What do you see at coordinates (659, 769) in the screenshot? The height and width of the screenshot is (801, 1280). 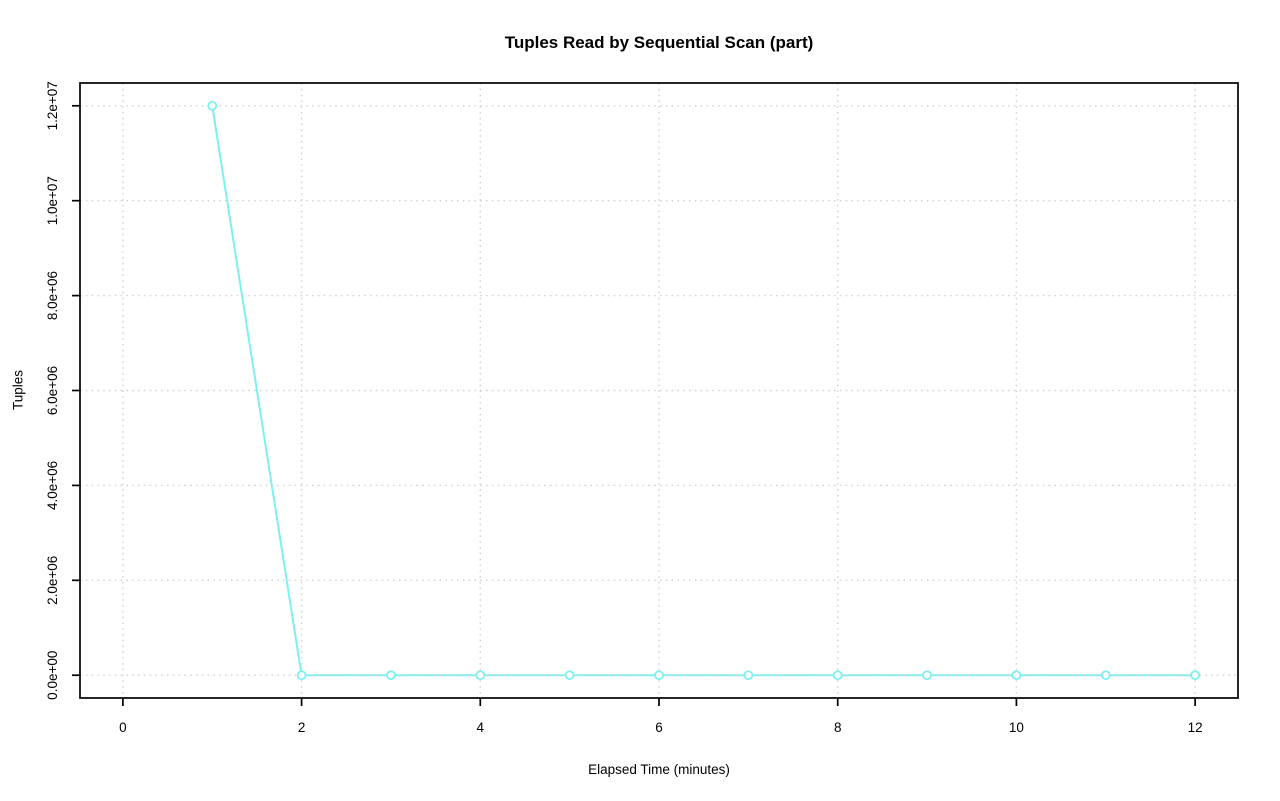 I see `x-axis-title: Elapsed Time (minutes)` at bounding box center [659, 769].